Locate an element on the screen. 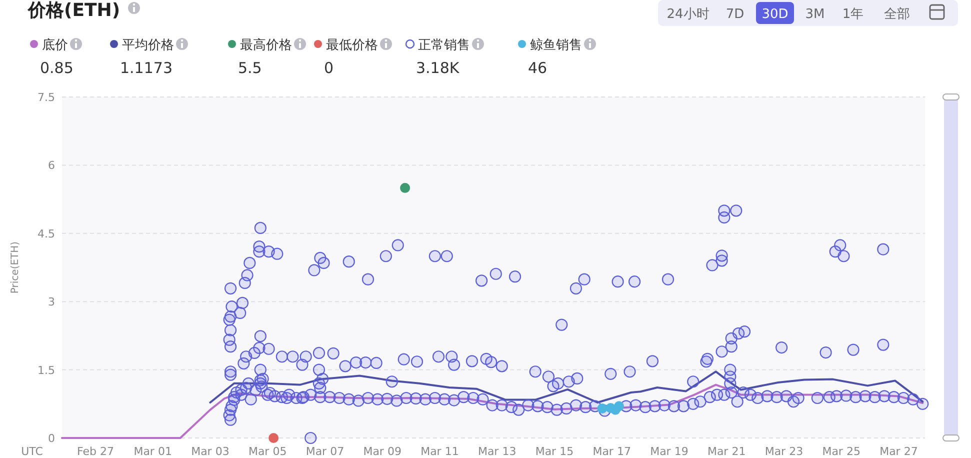 The image size is (971, 458). x-tick-label: Mar 05 is located at coordinates (267, 451).